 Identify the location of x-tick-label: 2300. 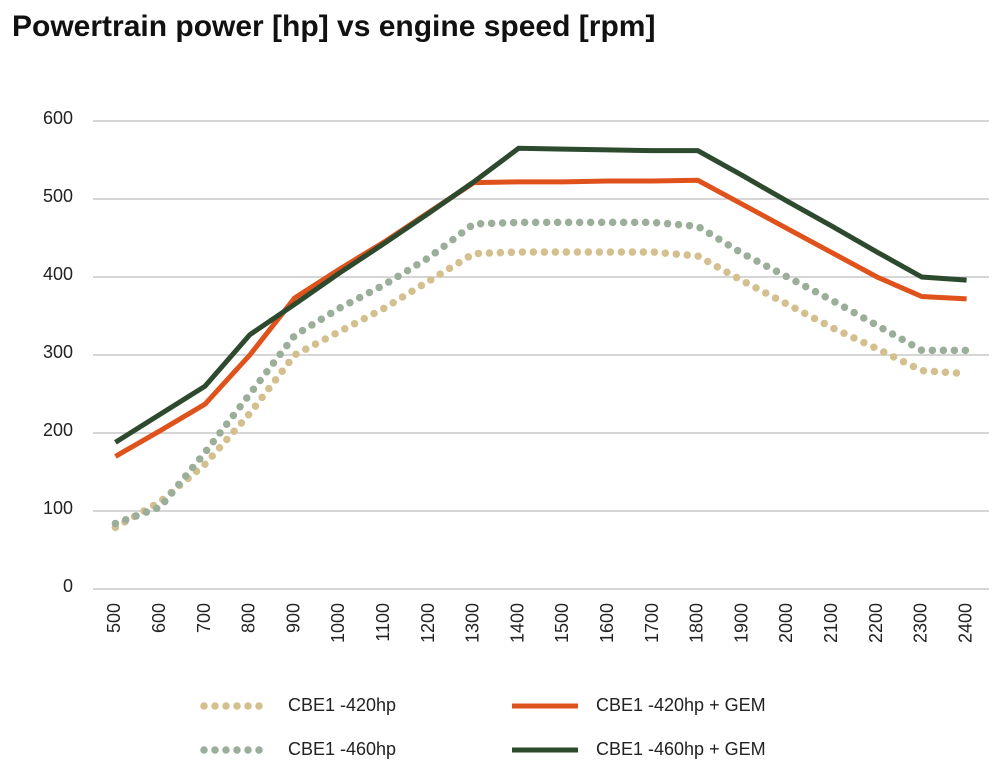
(921, 623).